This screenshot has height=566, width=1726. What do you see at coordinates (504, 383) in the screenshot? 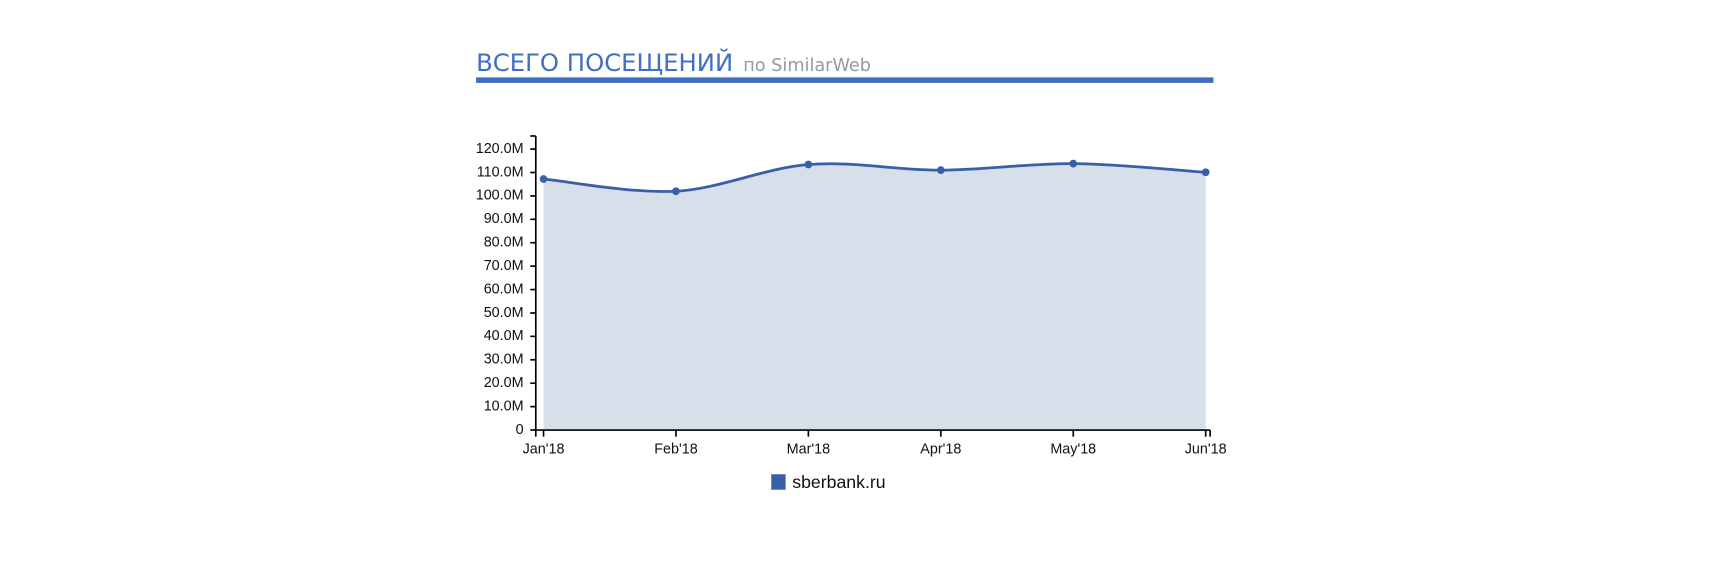
I see `y-tick-label: 20.0M` at bounding box center [504, 383].